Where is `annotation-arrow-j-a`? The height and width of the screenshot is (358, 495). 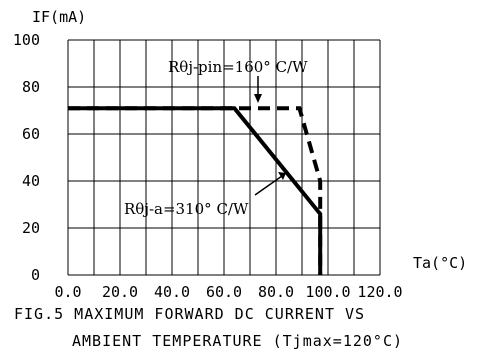 annotation-arrow-j-a is located at coordinates (268, 185).